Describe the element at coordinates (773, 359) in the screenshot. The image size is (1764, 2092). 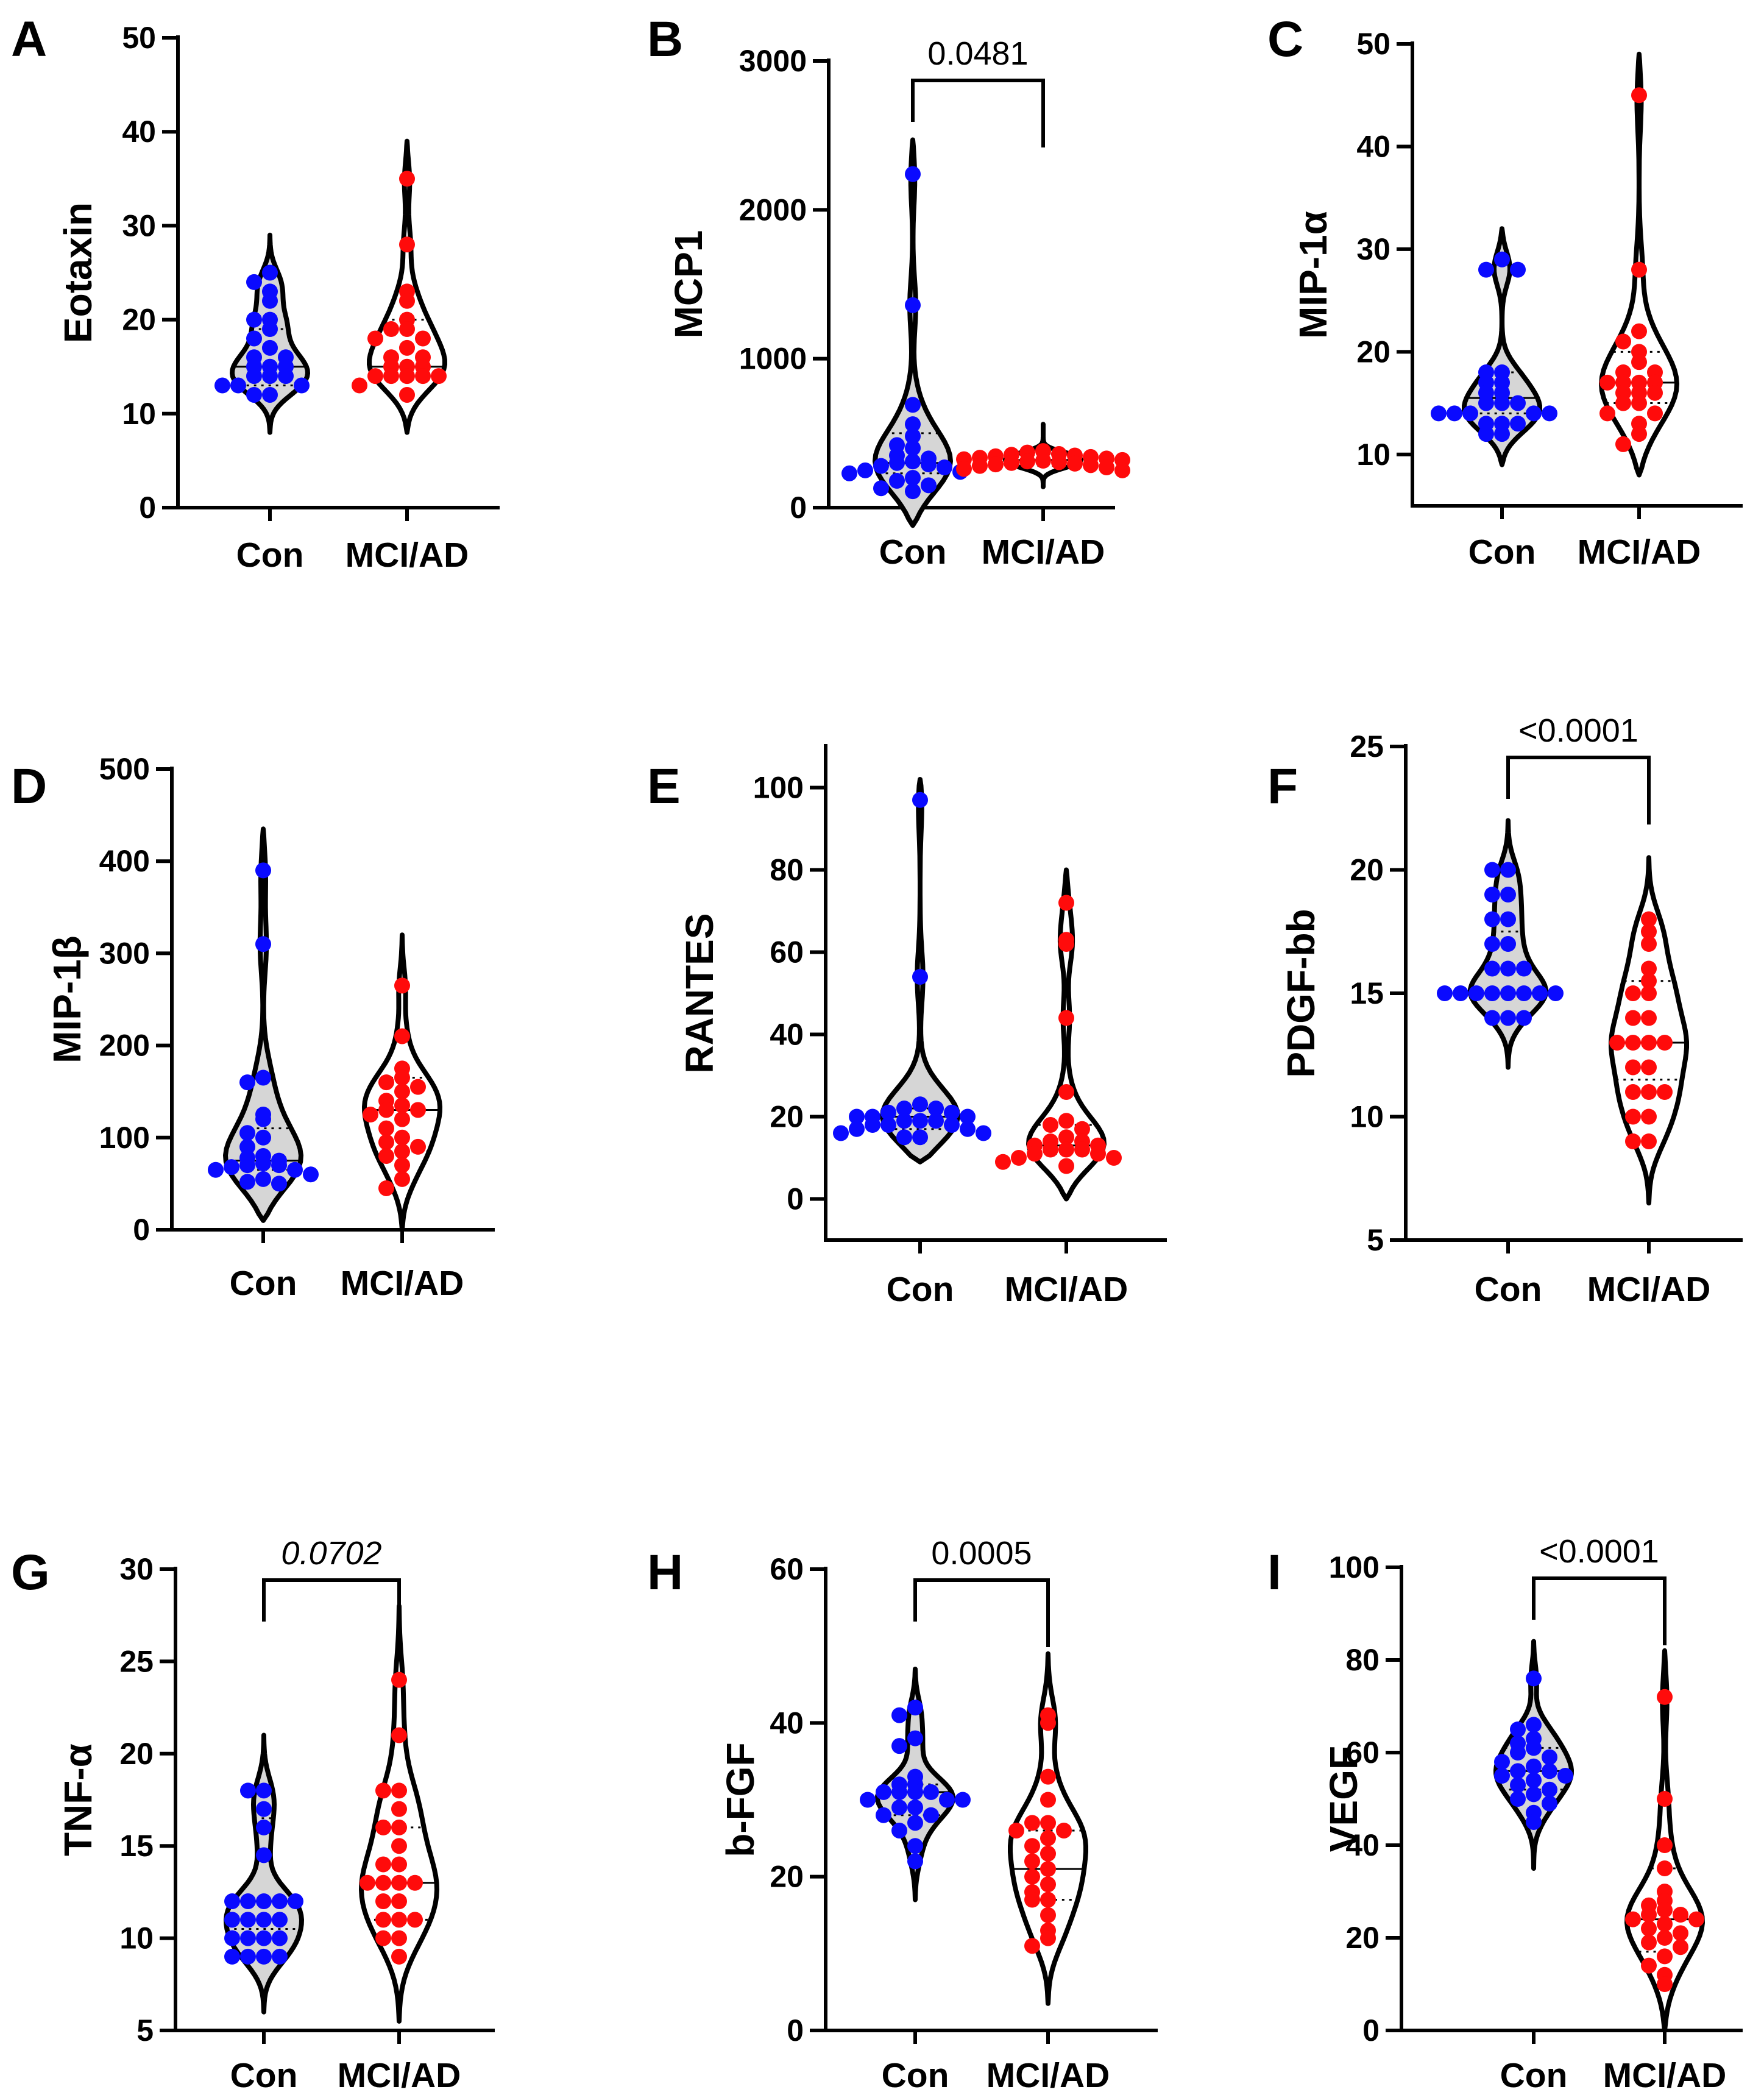
I see `y-tick-label: 1000` at that location.